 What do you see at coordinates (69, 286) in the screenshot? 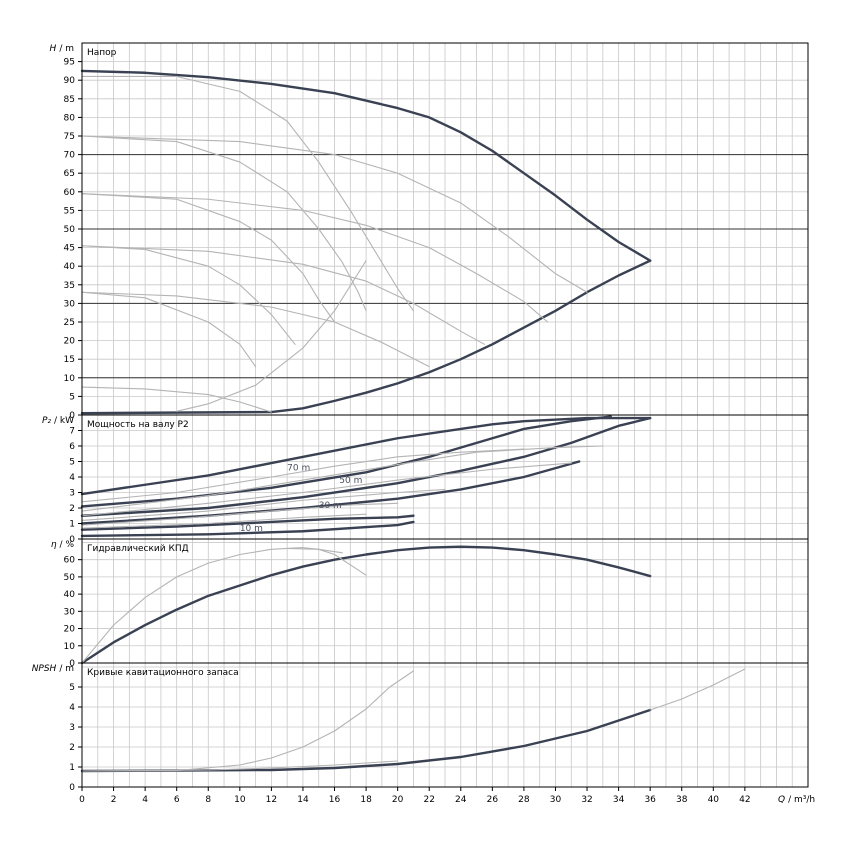
I see `y-tick-label: 35` at bounding box center [69, 286].